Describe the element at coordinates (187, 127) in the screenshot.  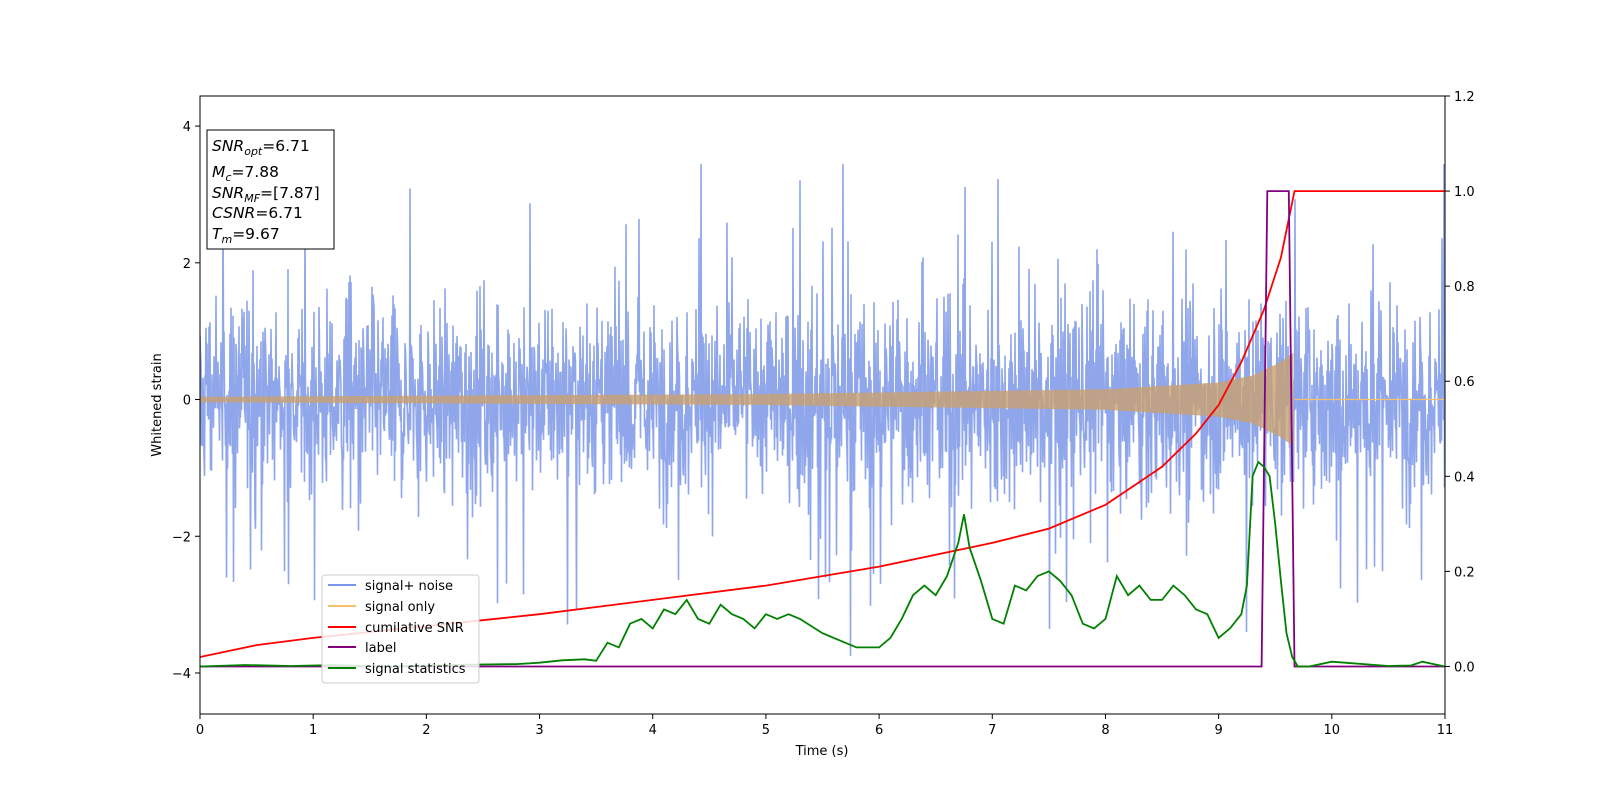
I see `y-left-tick-label: 4` at that location.